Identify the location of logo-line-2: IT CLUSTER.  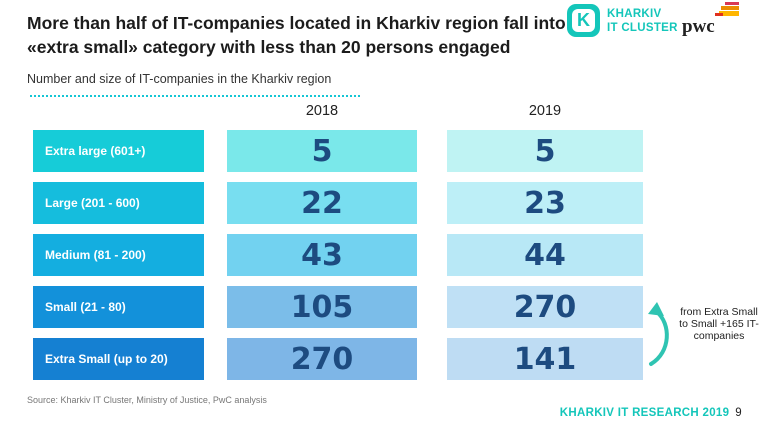
(642, 28).